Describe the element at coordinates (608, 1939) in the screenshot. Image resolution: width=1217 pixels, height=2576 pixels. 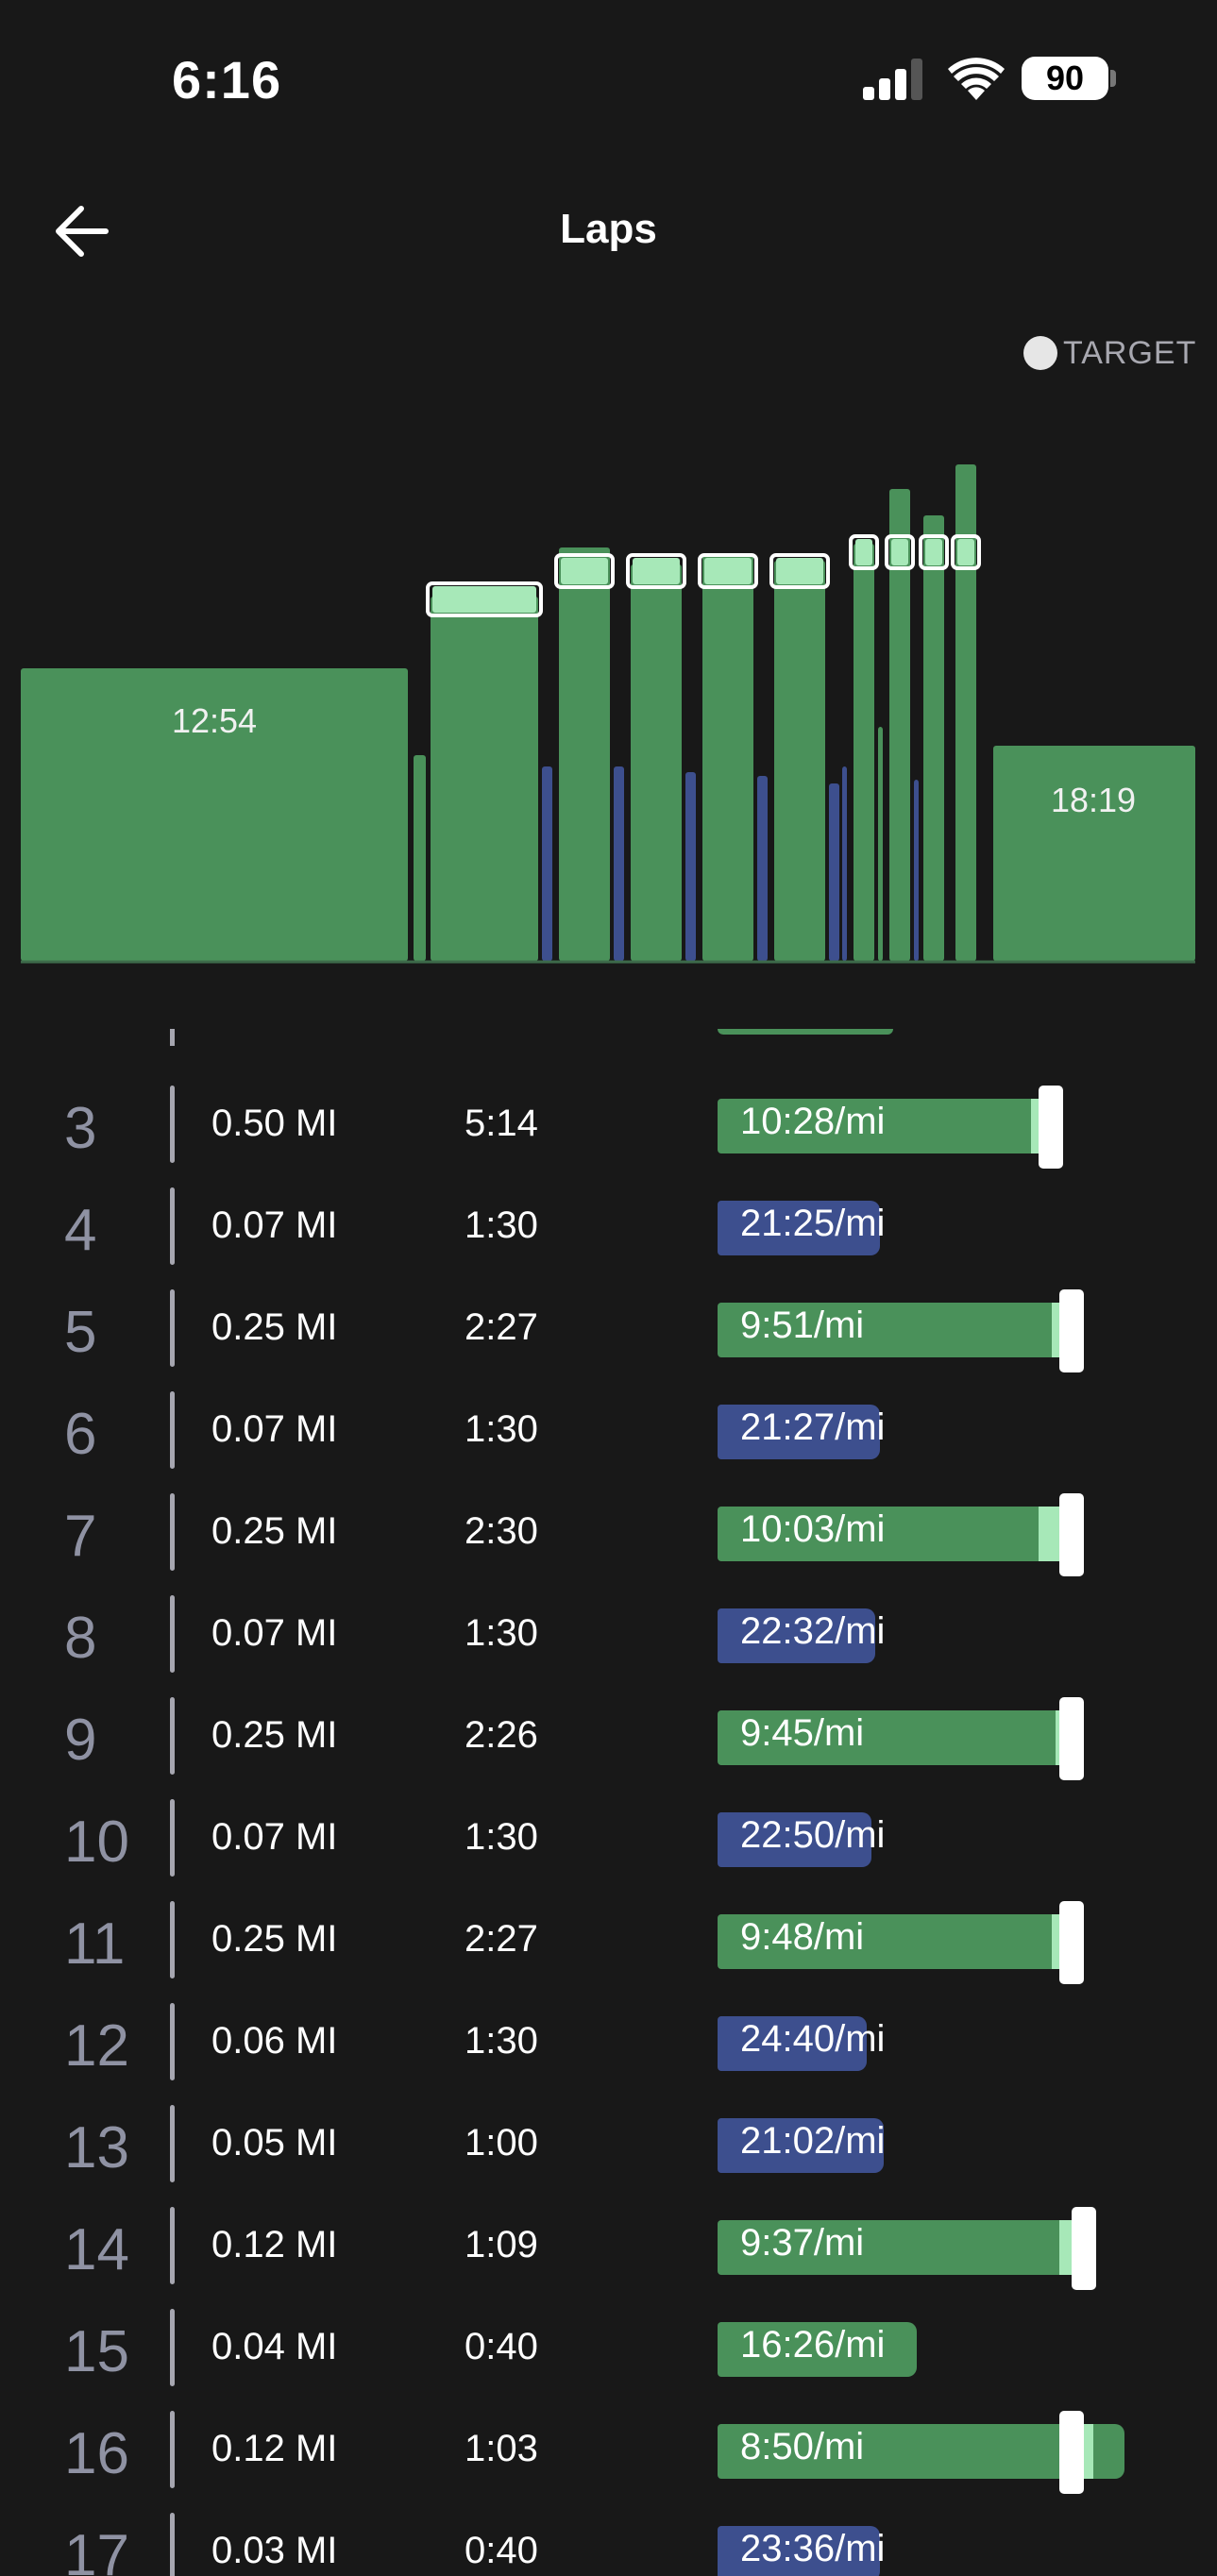
I see `lap-row: 11 0.25 MI 2:27 9:48/mi` at that location.